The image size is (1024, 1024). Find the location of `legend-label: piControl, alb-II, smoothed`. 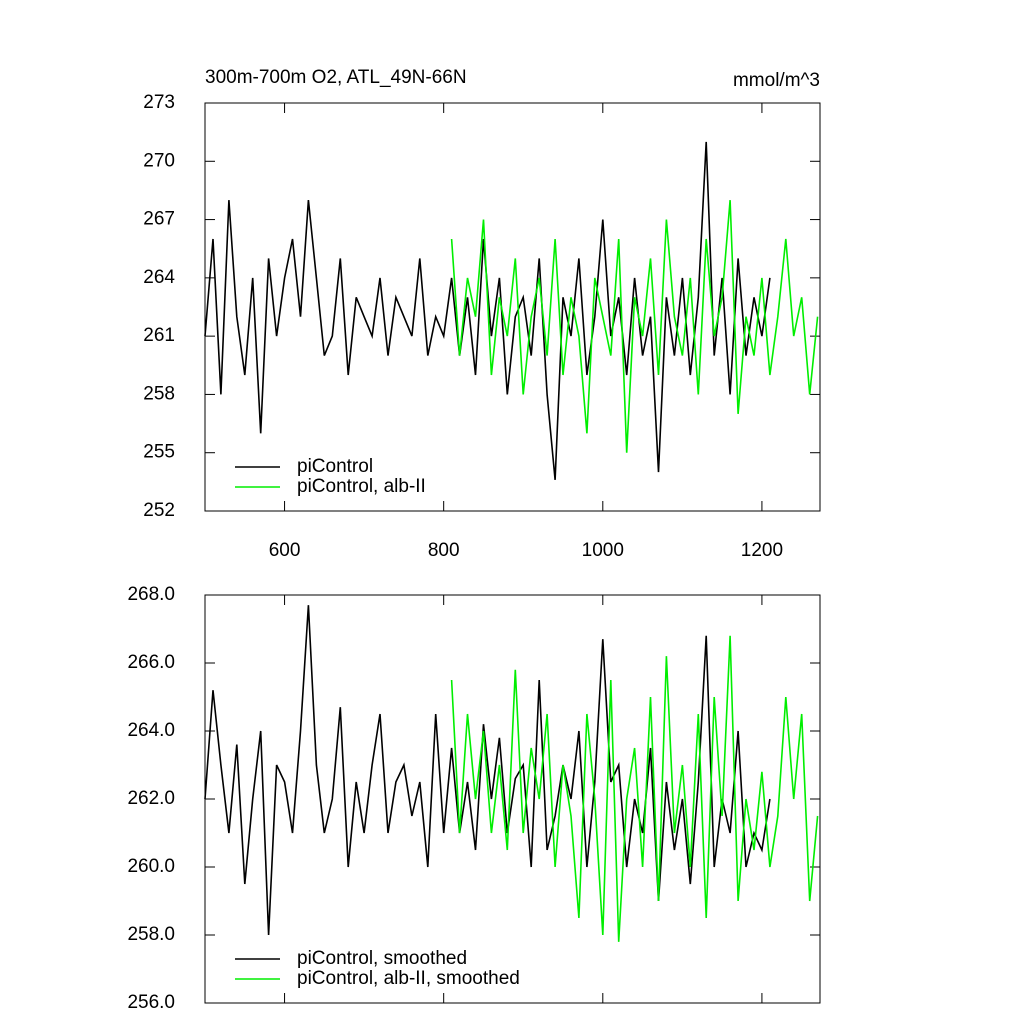

legend-label: piControl, alb-II, smoothed is located at coordinates (408, 978).